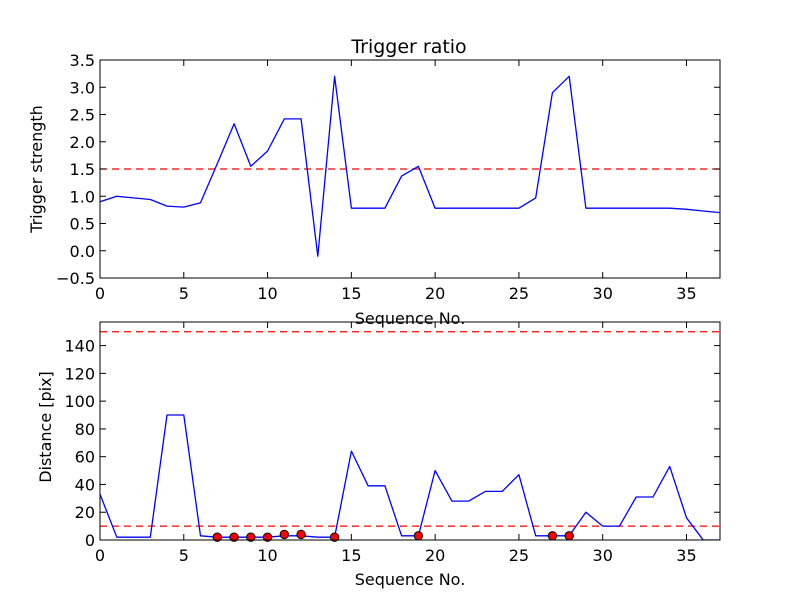 The image size is (800, 600). What do you see at coordinates (79, 373) in the screenshot?
I see `y-tick-label: 120` at bounding box center [79, 373].